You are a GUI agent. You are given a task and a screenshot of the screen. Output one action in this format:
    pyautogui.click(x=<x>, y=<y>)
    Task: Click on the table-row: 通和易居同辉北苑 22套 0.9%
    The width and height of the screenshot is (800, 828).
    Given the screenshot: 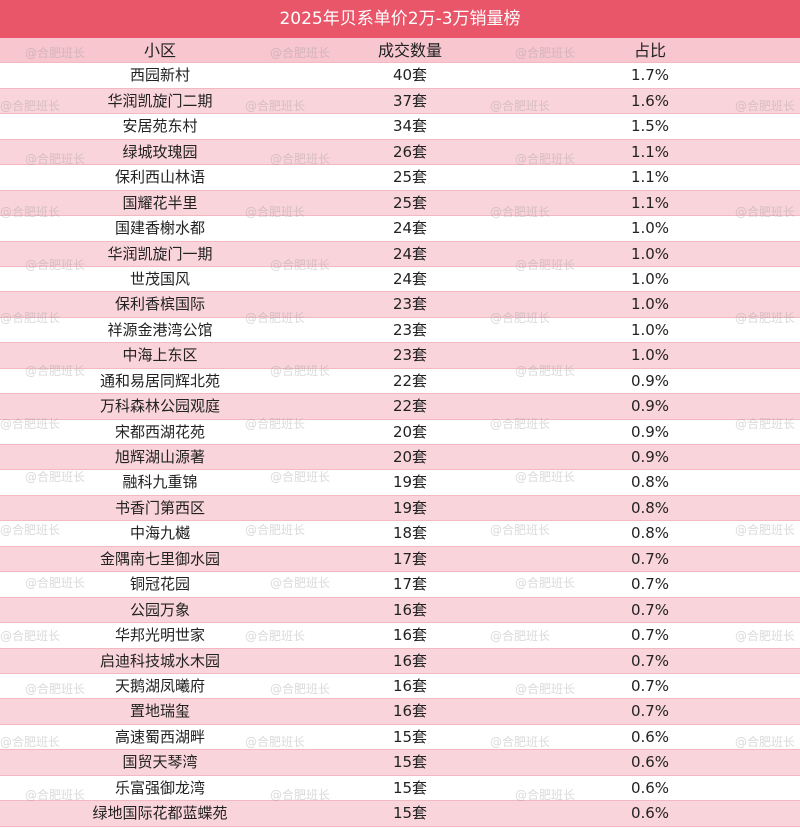 What is the action you would take?
    pyautogui.click(x=400, y=382)
    